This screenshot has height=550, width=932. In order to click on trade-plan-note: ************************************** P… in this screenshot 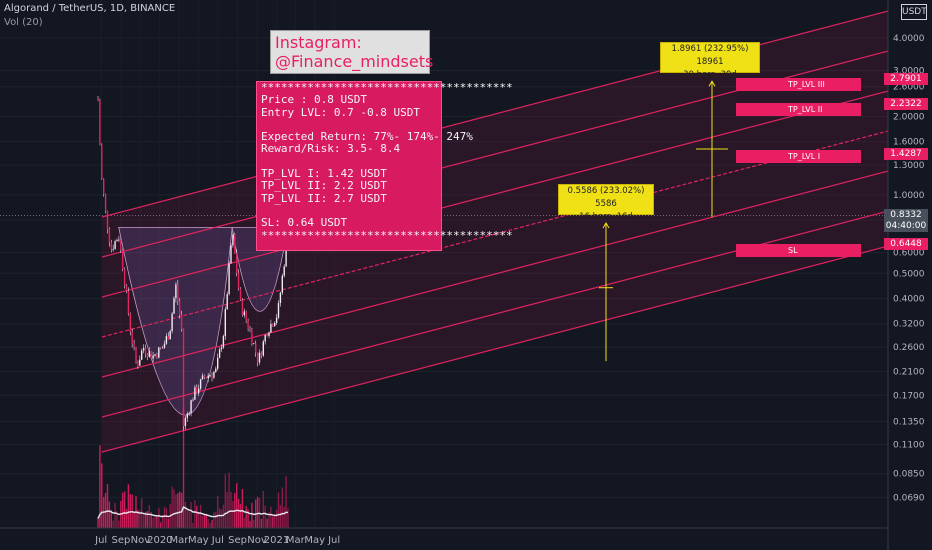, I will do `click(384, 166)`.